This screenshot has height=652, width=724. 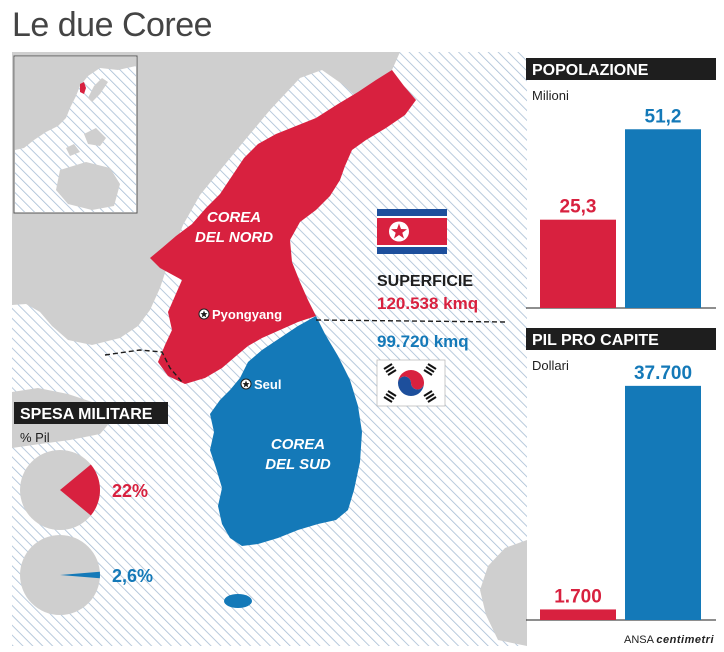 I want to click on military-header-bar, so click(x=91, y=413).